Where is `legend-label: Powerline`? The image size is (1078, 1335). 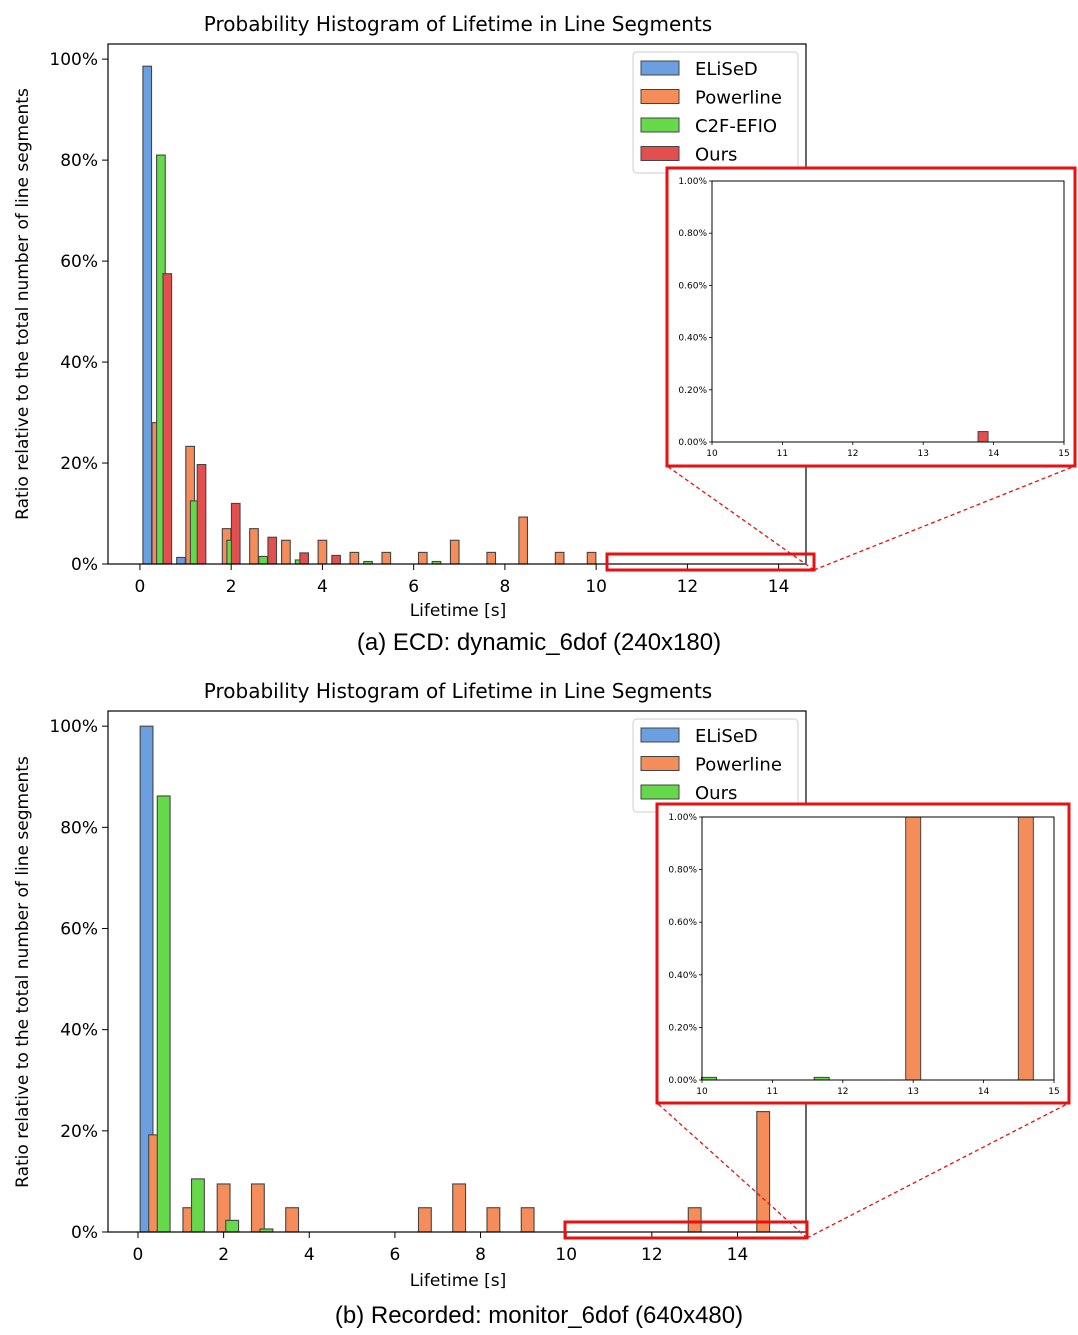
legend-label: Powerline is located at coordinates (738, 765).